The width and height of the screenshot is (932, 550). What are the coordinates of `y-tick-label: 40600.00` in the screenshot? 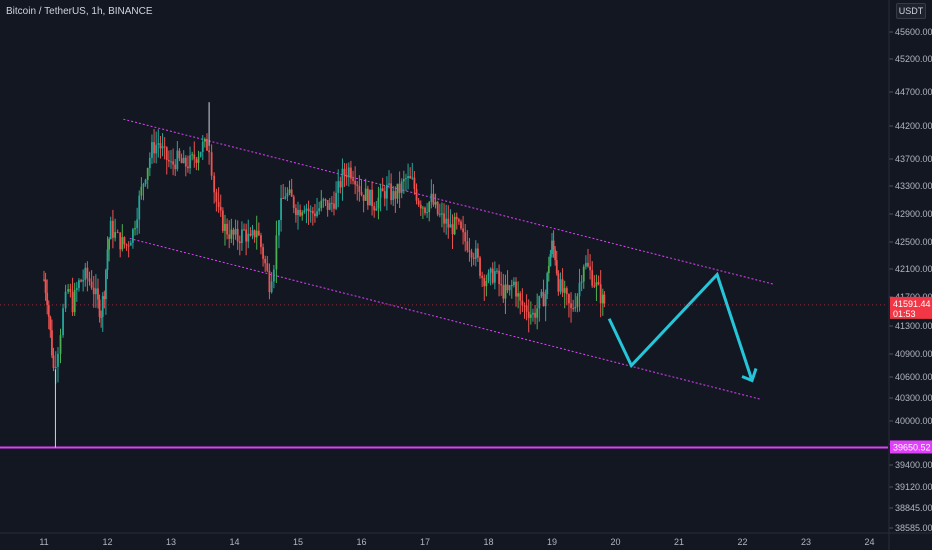 It's located at (913, 377).